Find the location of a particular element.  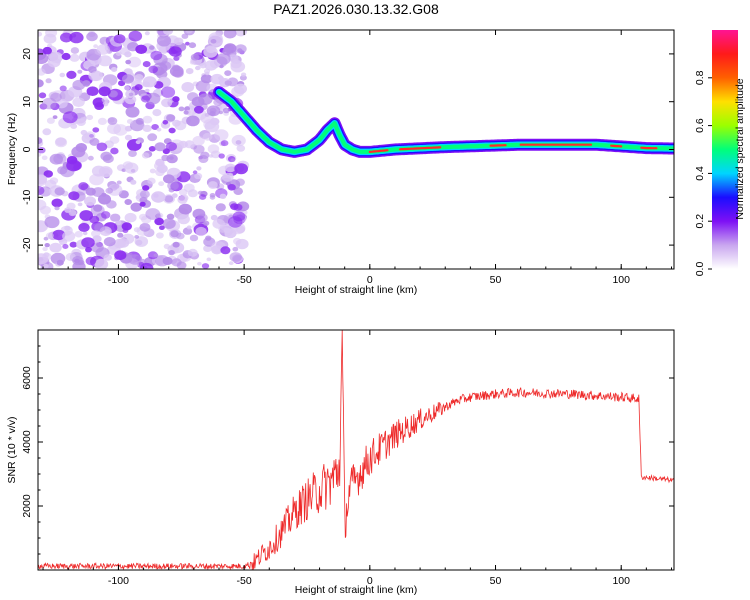

noise-blobs is located at coordinates (144, 149).